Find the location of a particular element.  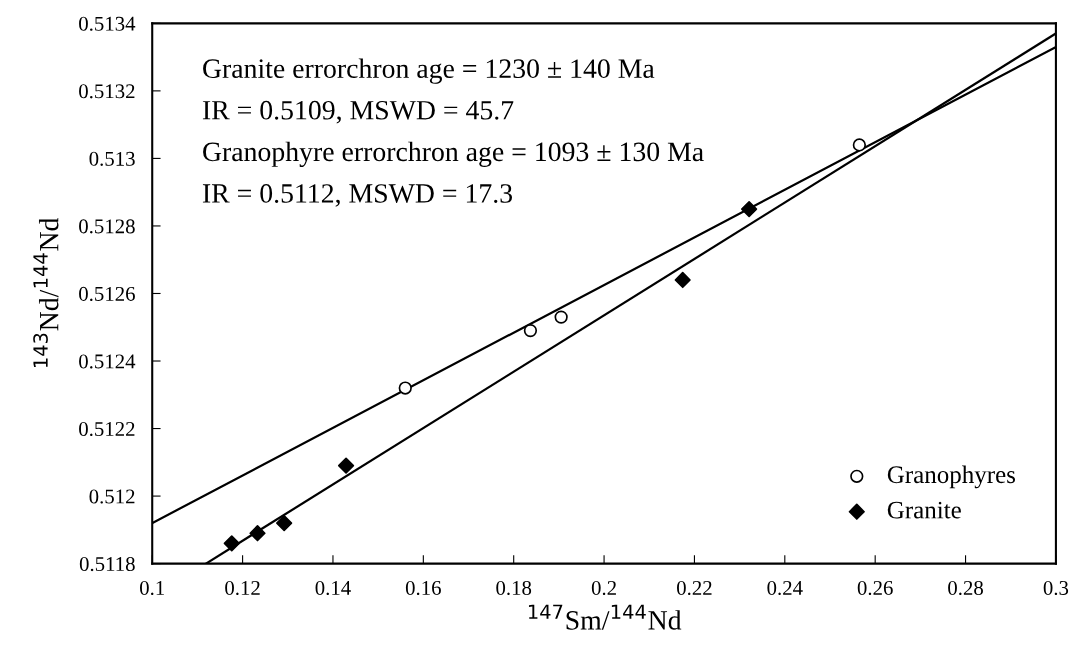

y-axis-title: $^{143}$Nd/$^{144}$Nd is located at coordinates (46, 292).